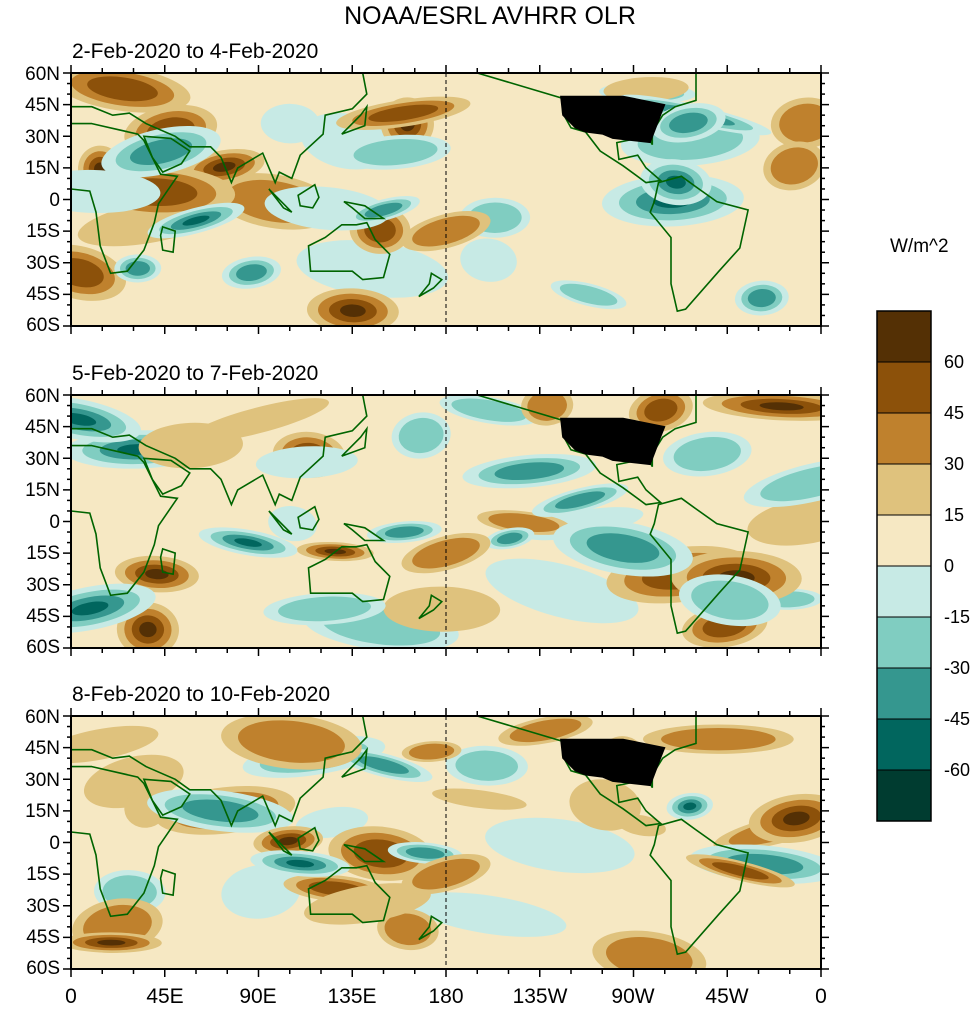  I want to click on lat-label: 60S, so click(43, 647).